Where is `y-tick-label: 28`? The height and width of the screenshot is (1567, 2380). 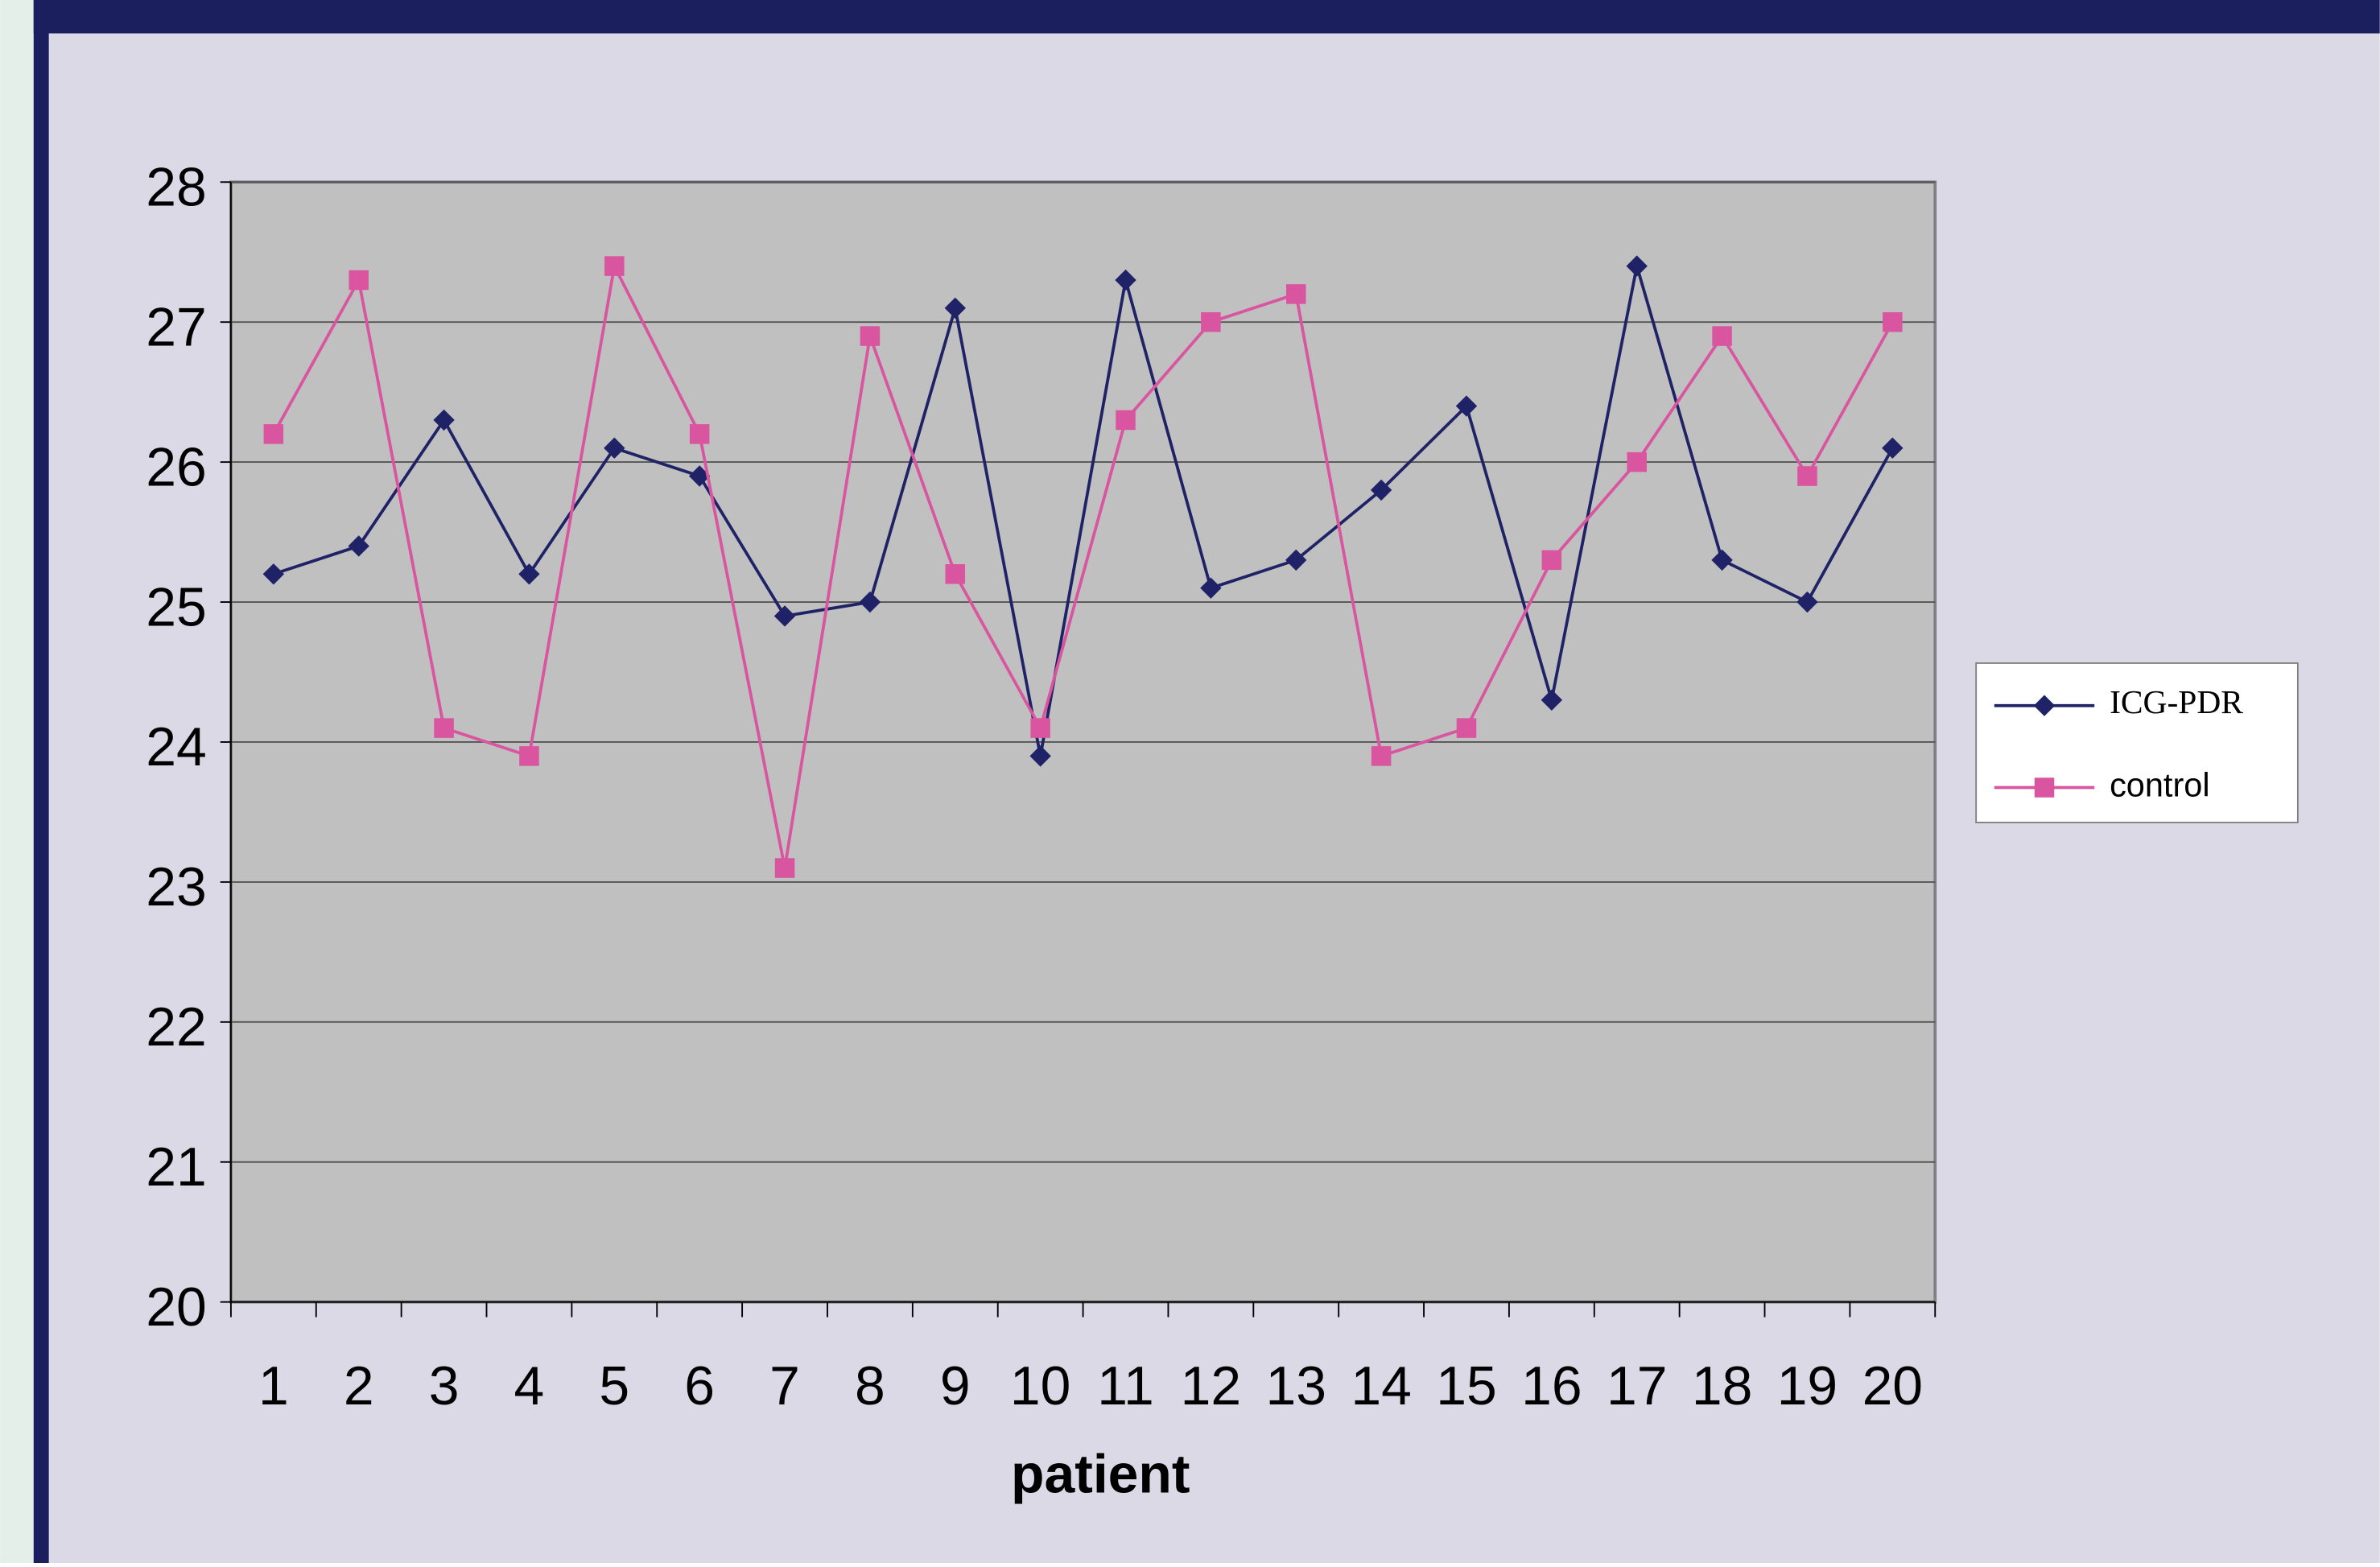 y-tick-label: 28 is located at coordinates (176, 187).